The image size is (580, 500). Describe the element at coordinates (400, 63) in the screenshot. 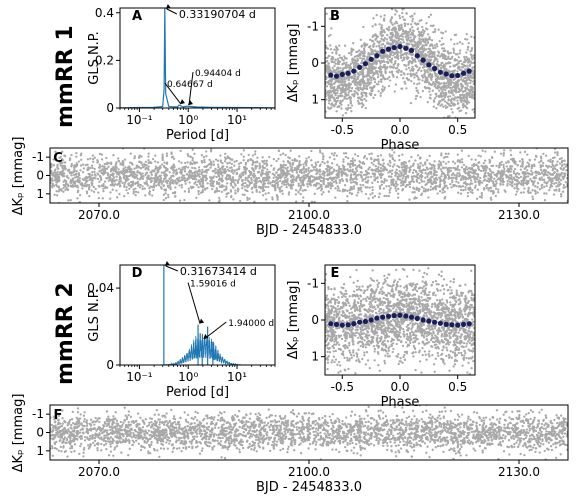

I see `plot-area-b` at that location.